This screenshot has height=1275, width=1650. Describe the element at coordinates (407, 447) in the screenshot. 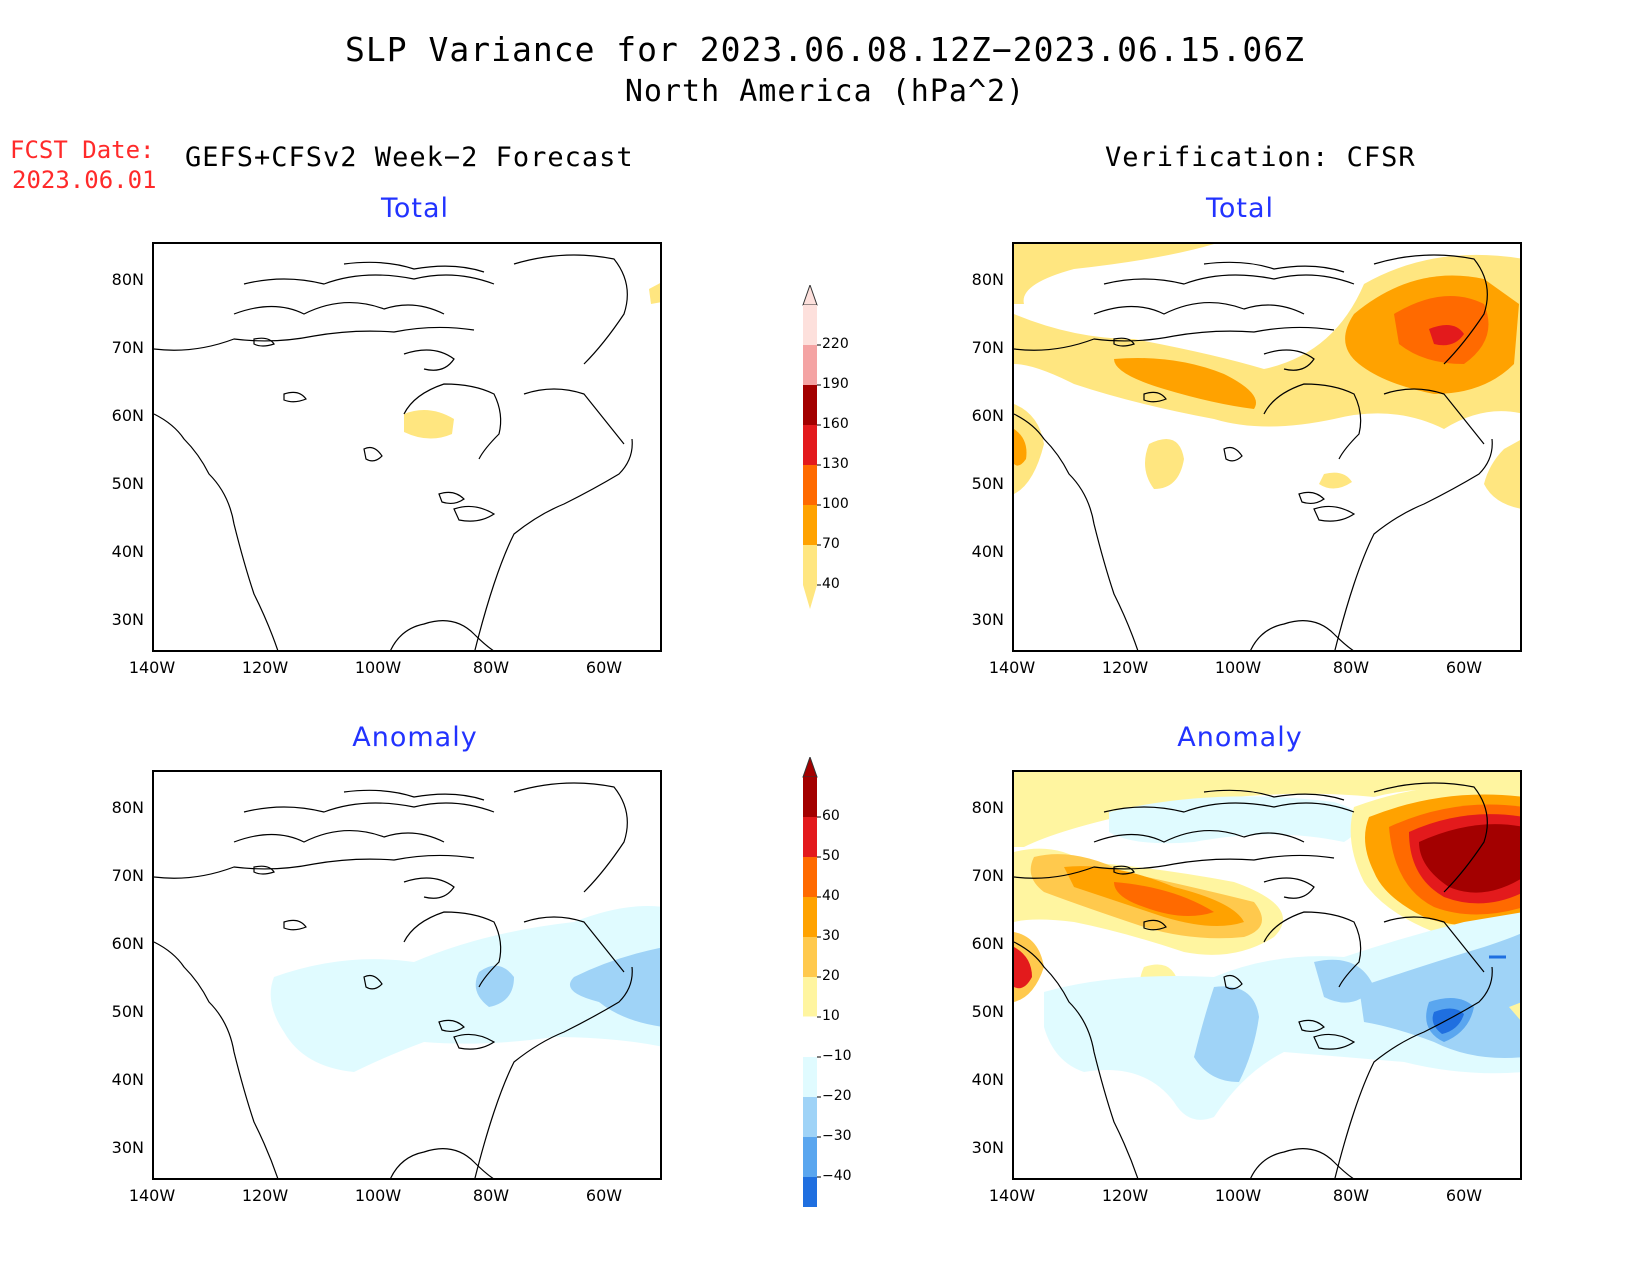

I see `map-panel-fcst-total` at that location.